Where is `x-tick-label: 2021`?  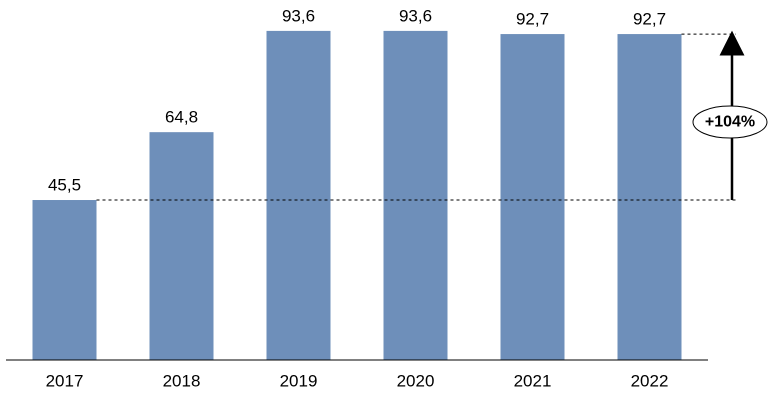
x-tick-label: 2021 is located at coordinates (533, 380).